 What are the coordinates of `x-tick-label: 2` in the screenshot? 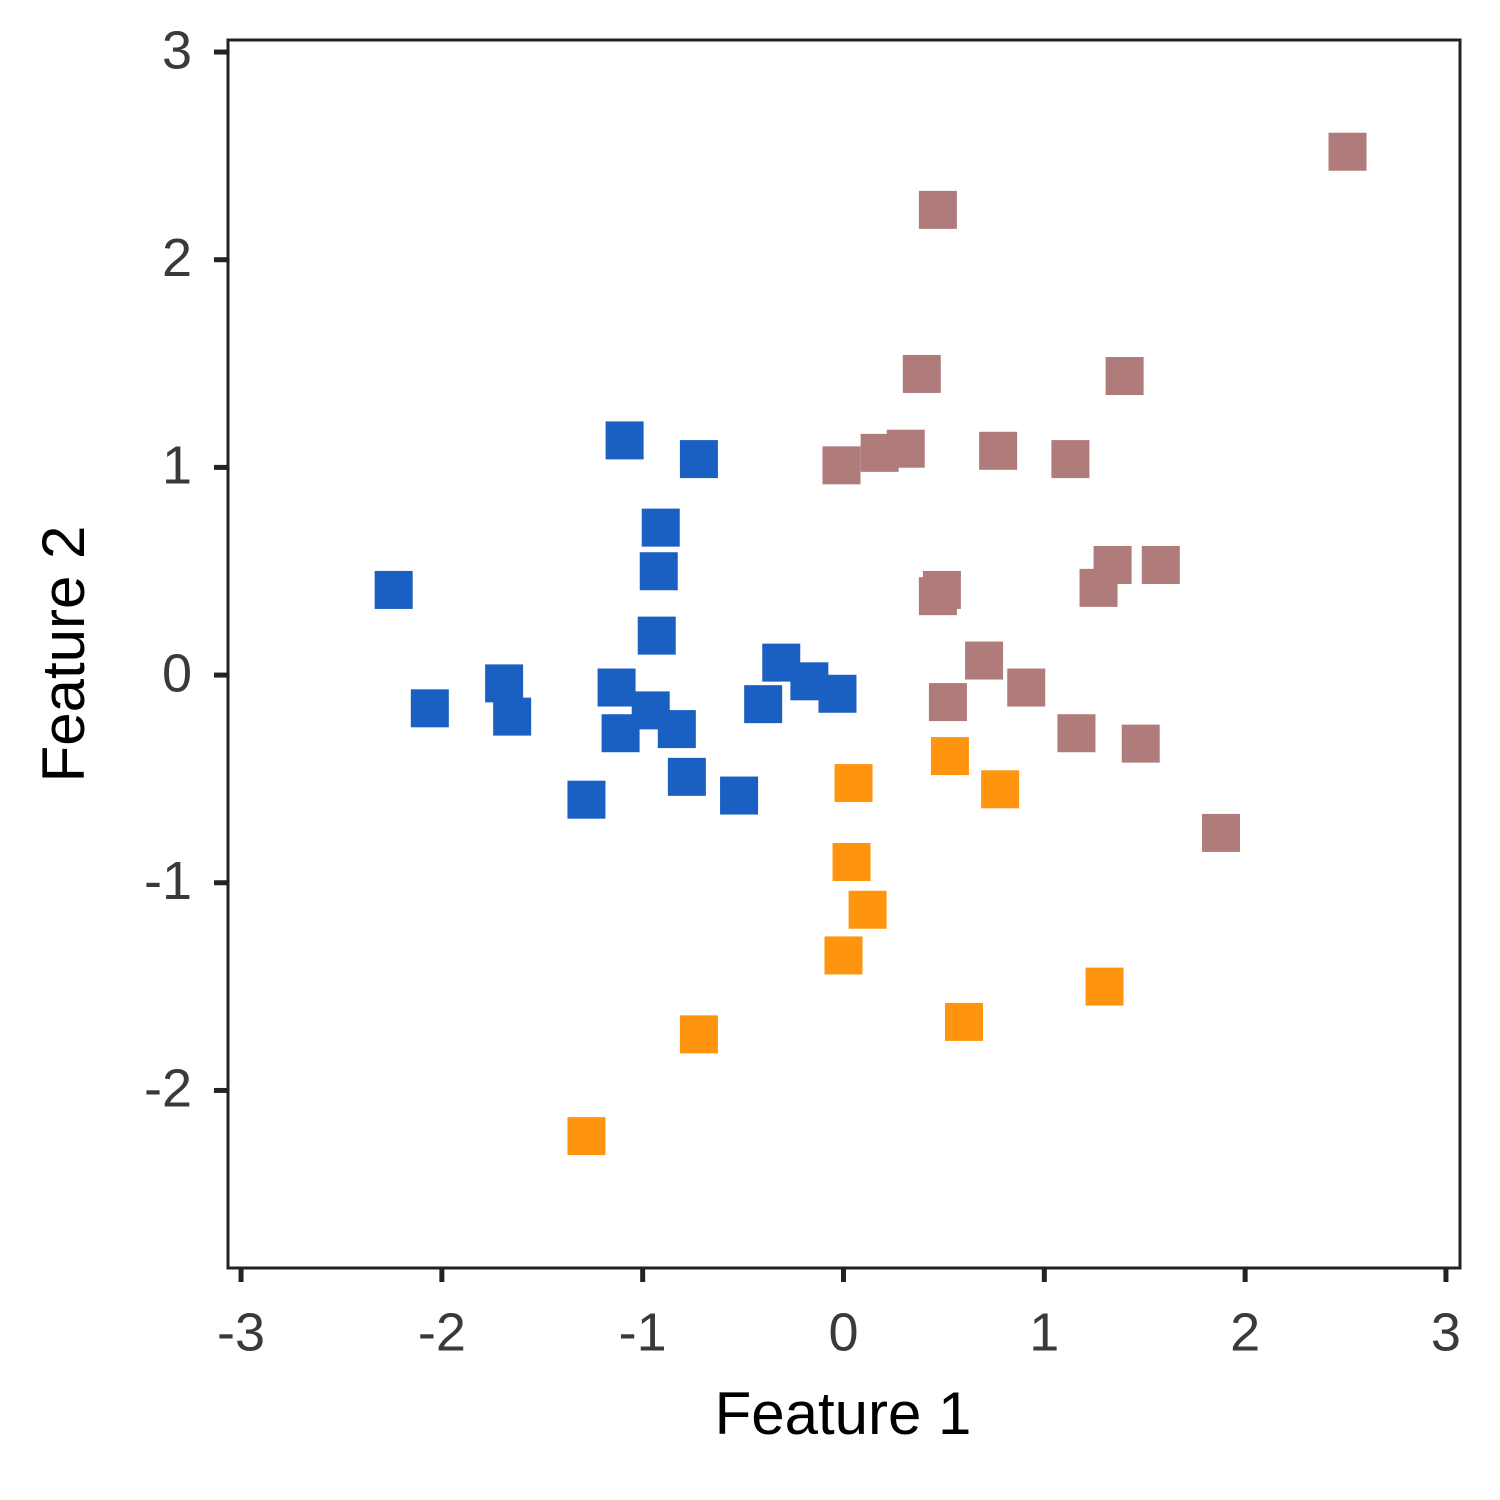 It's located at (1245, 1332).